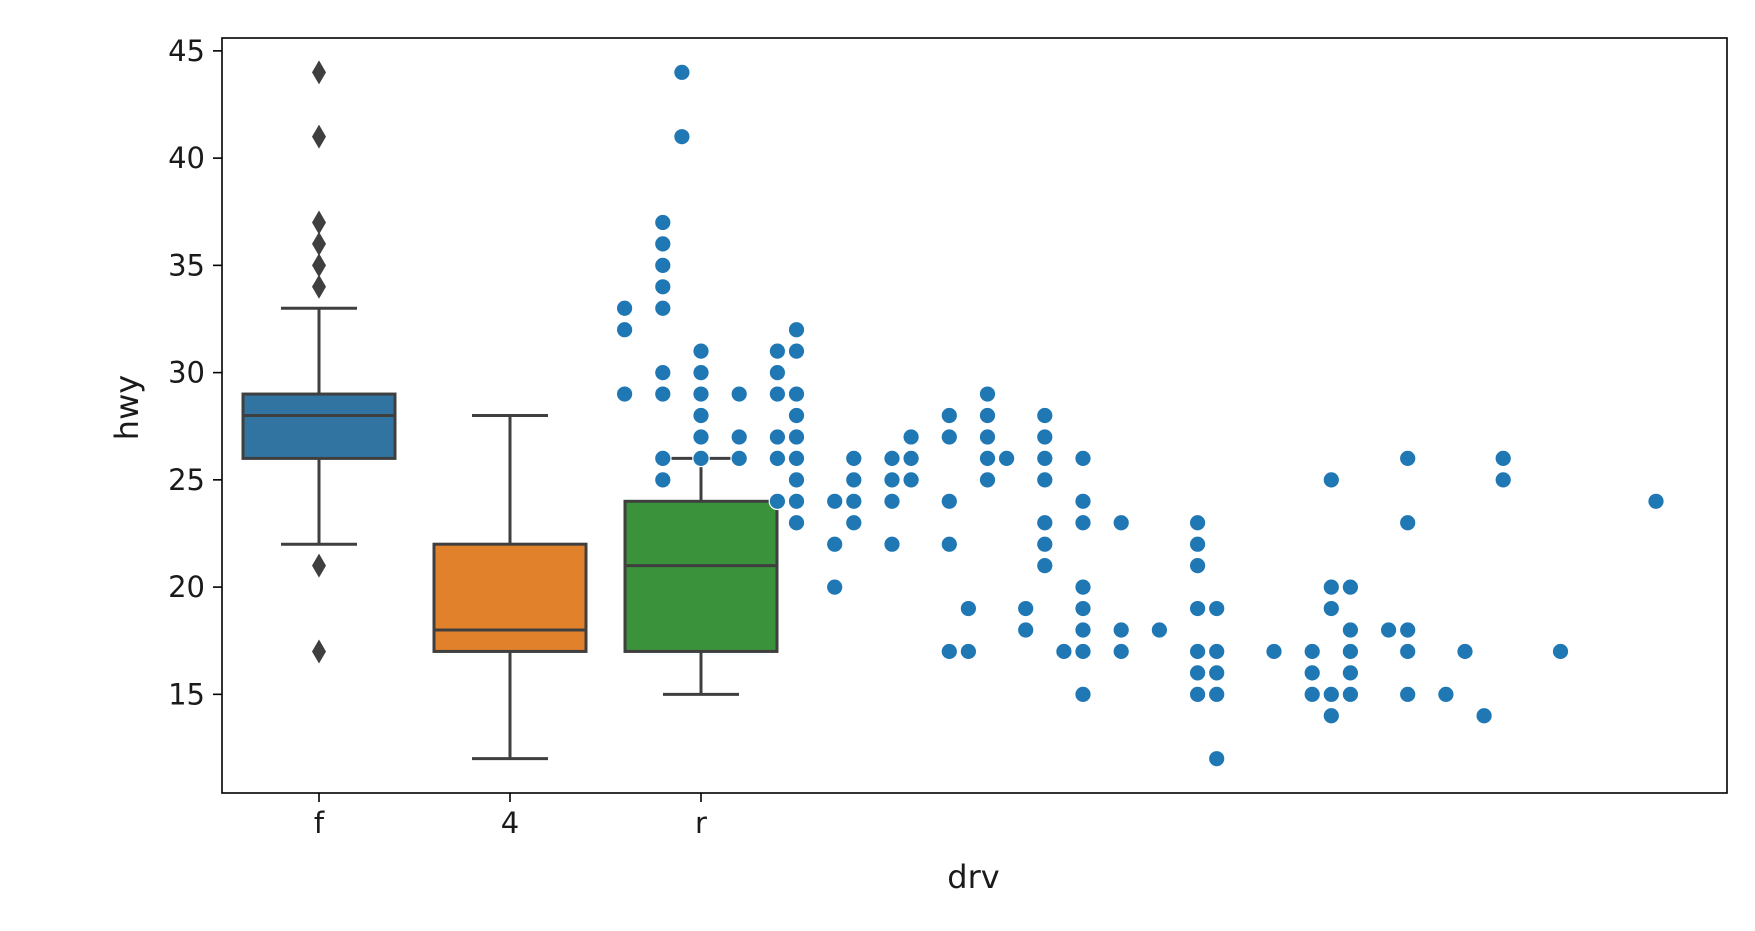 The height and width of the screenshot is (931, 1755). What do you see at coordinates (195, 372) in the screenshot?
I see `y-axis: 15 20 25 30 35 40 45` at bounding box center [195, 372].